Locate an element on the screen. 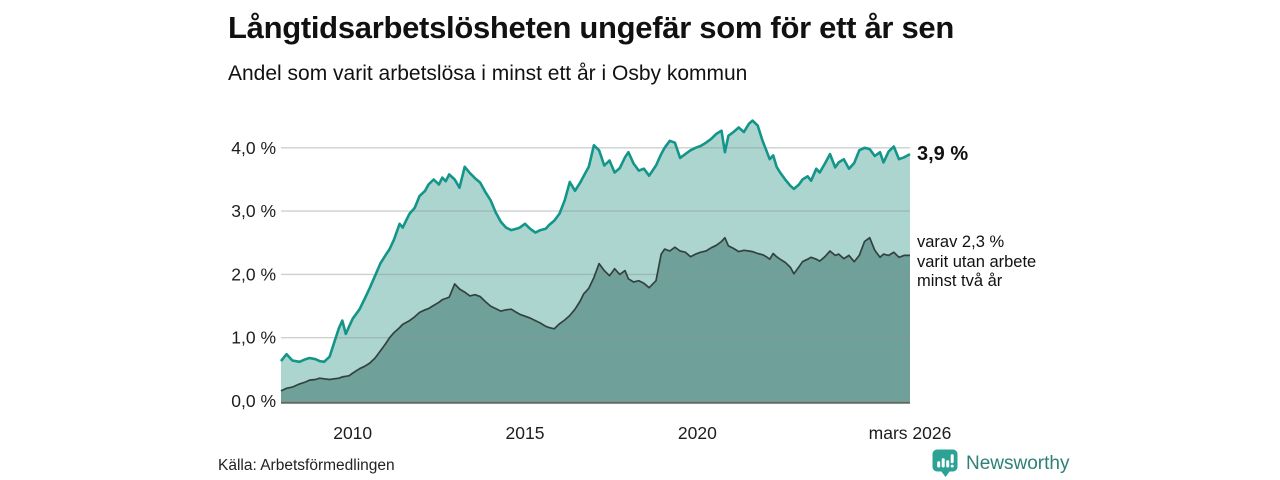 Image resolution: width=1280 pixels, height=480 pixels. newsworthy-logo: Newsworthy is located at coordinates (1000, 463).